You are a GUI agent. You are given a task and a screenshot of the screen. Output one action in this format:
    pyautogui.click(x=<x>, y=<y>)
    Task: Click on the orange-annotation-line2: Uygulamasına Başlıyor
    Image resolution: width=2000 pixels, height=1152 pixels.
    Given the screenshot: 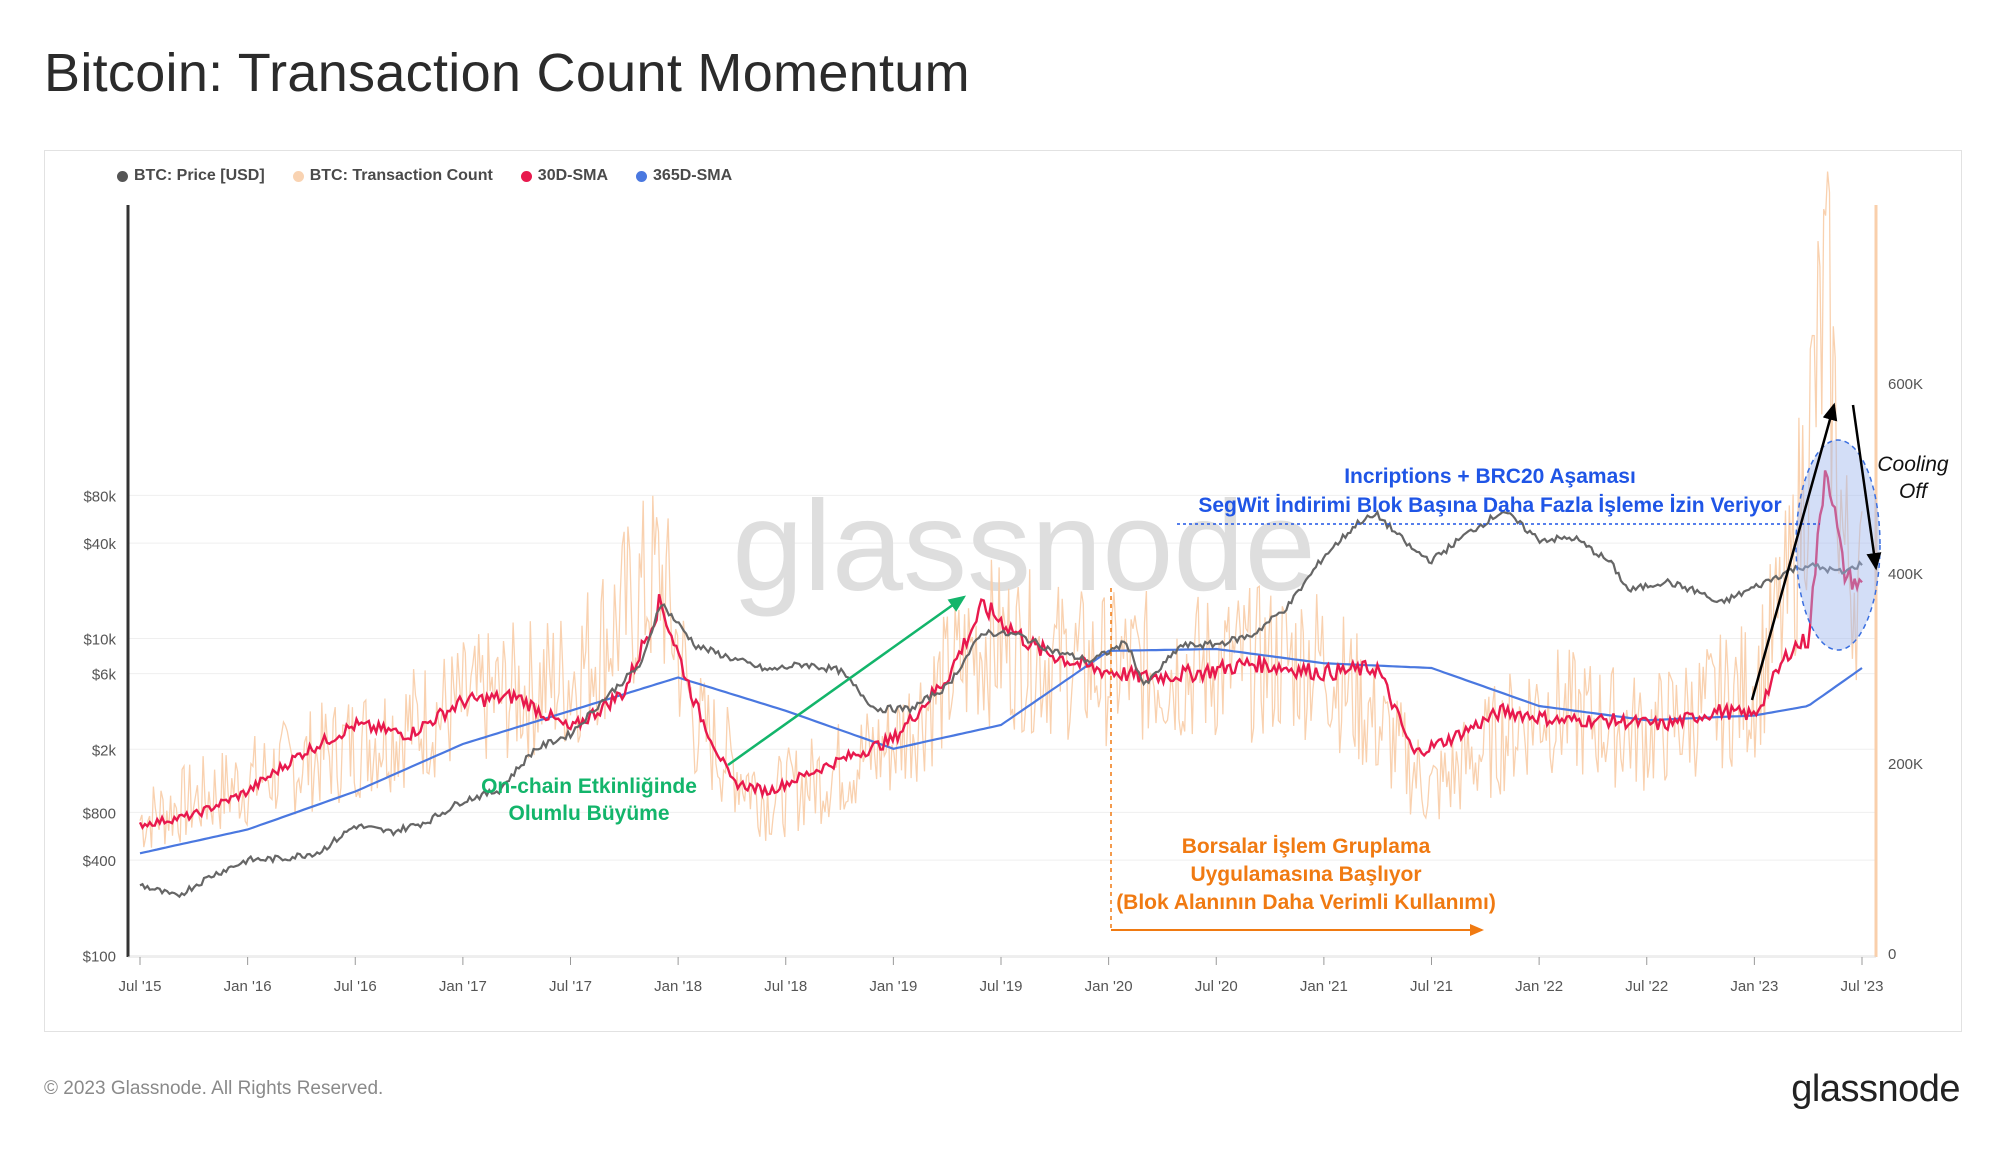 What is the action you would take?
    pyautogui.click(x=1305, y=874)
    